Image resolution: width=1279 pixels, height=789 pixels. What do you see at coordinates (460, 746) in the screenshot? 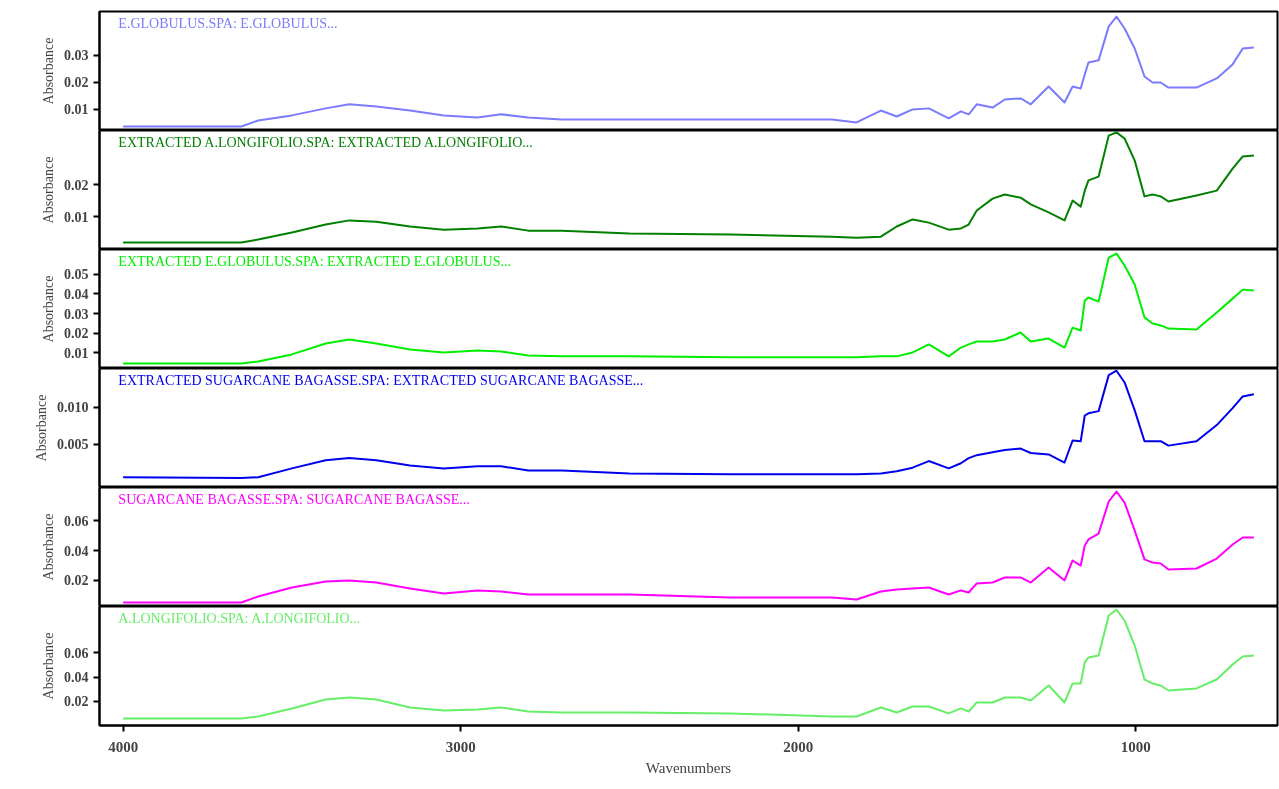
I see `x-tick-label: 3000` at bounding box center [460, 746].